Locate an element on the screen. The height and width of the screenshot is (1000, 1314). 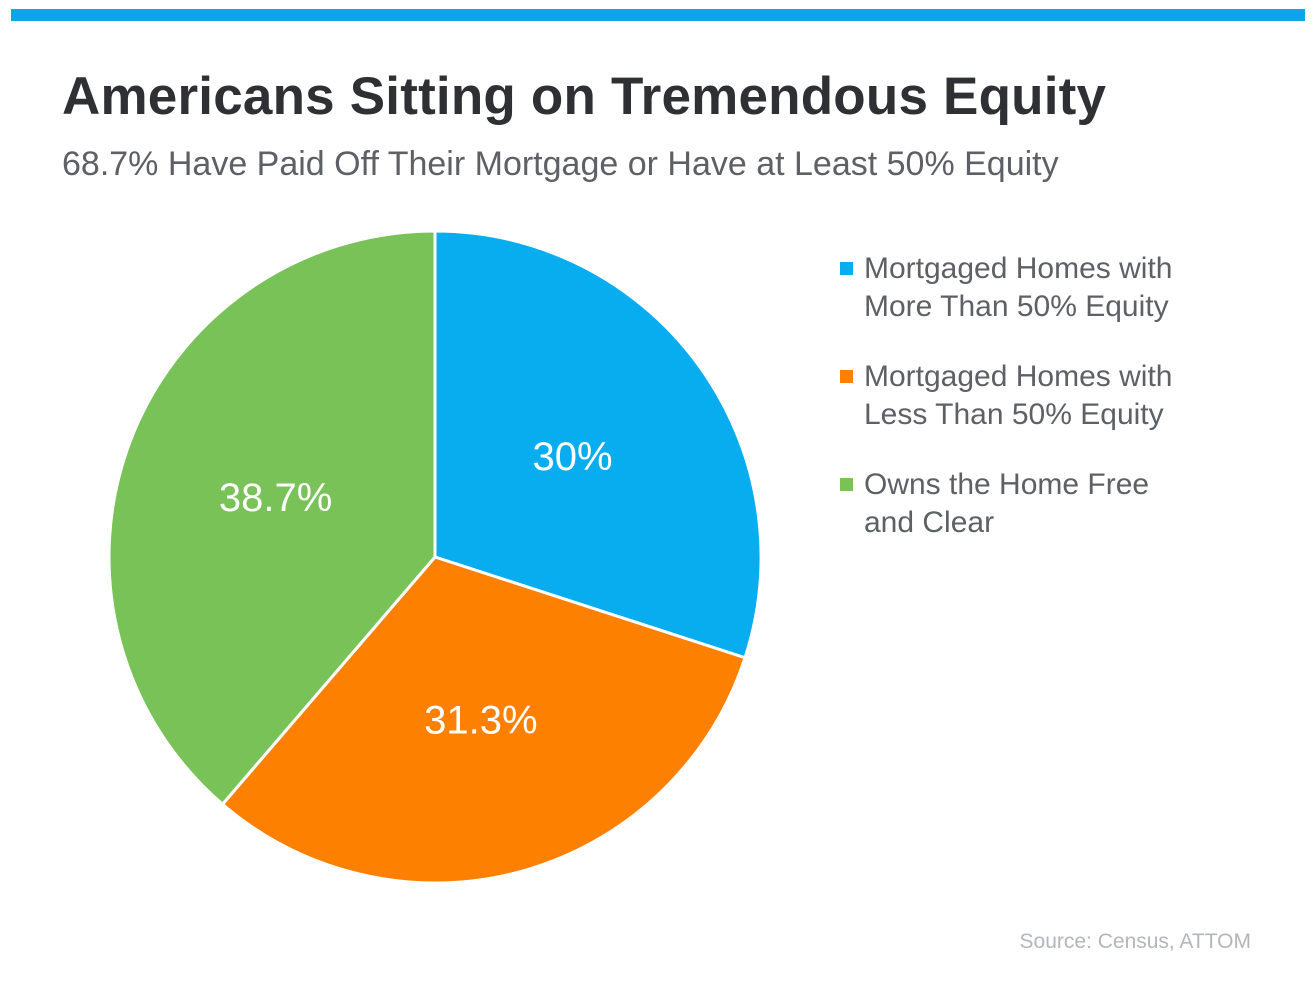
slice-label-more-than-50: 30% is located at coordinates (573, 457).